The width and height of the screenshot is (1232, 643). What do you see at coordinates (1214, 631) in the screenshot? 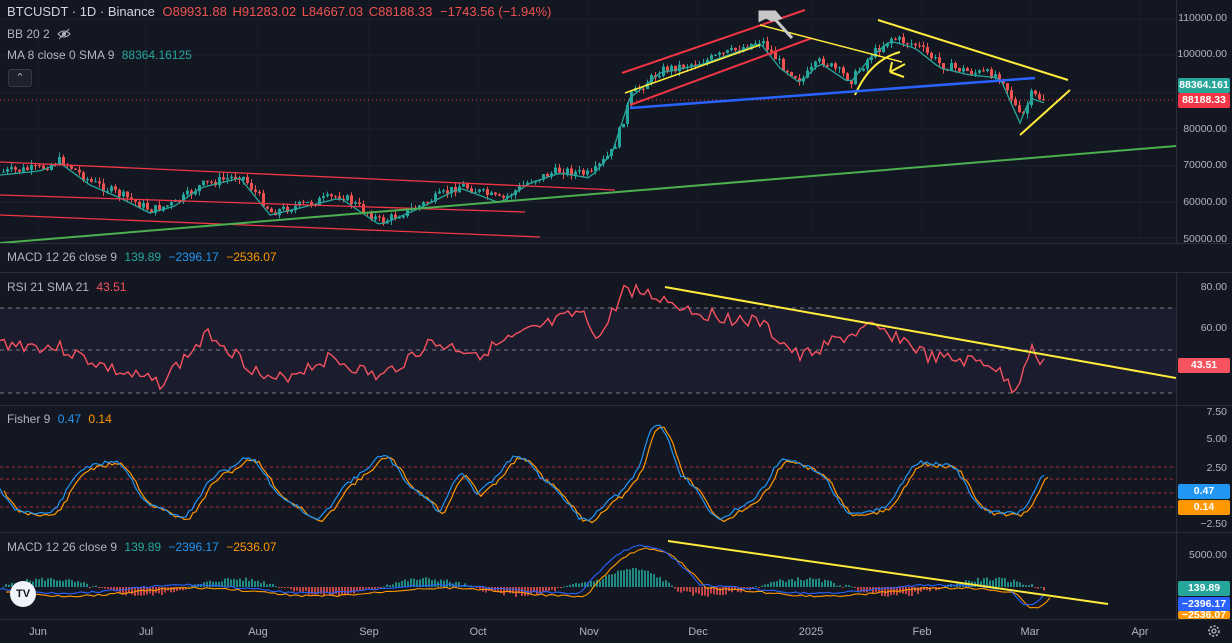
I see `gear-icon` at bounding box center [1214, 631].